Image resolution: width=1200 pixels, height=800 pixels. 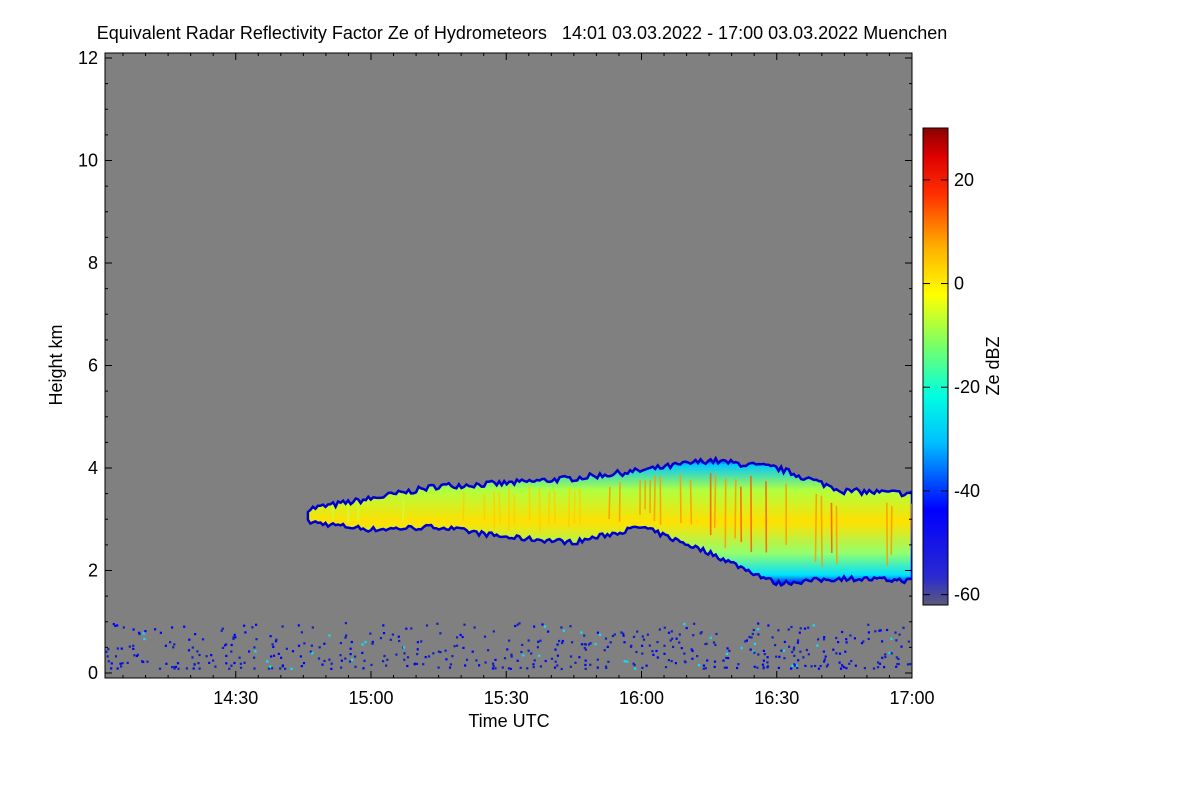 What do you see at coordinates (935, 366) in the screenshot?
I see `colorbar` at bounding box center [935, 366].